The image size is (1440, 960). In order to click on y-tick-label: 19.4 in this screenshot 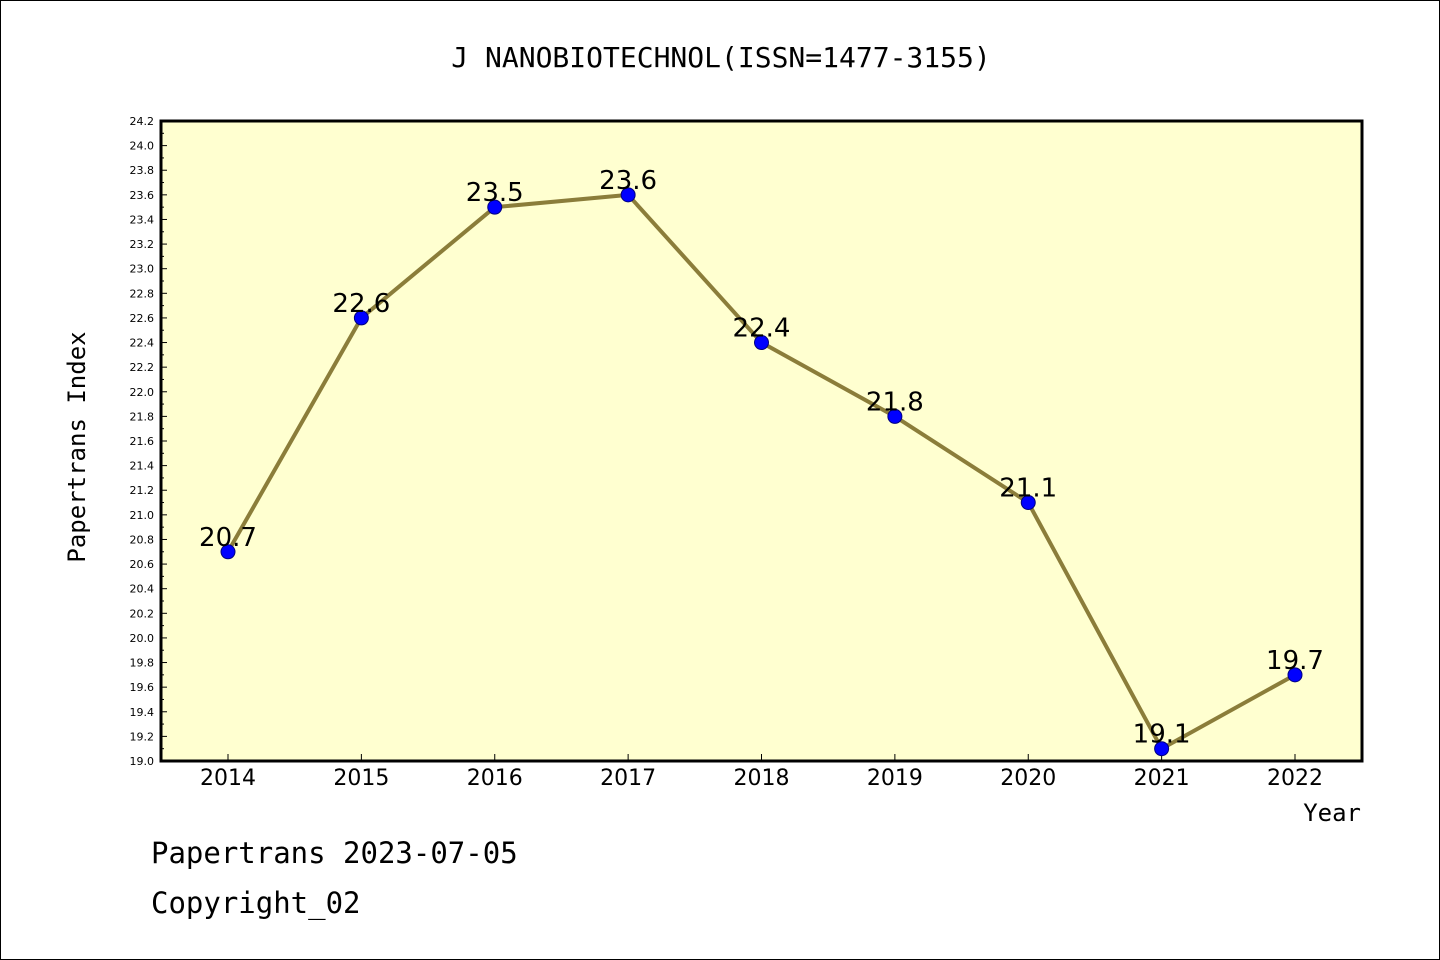, I will do `click(142, 712)`.